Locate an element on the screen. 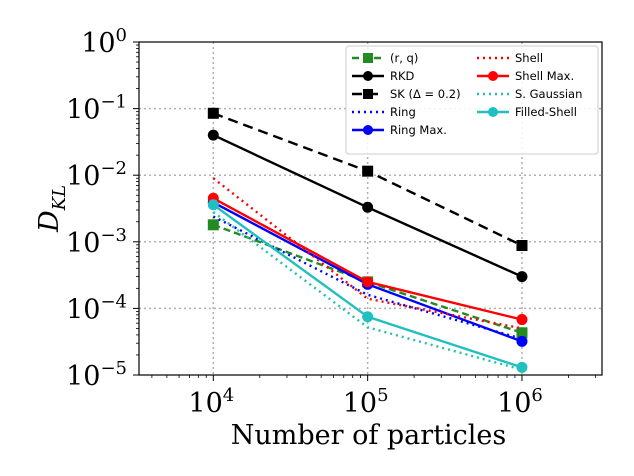 The height and width of the screenshot is (476, 634). legend-box is located at coordinates (472, 100).